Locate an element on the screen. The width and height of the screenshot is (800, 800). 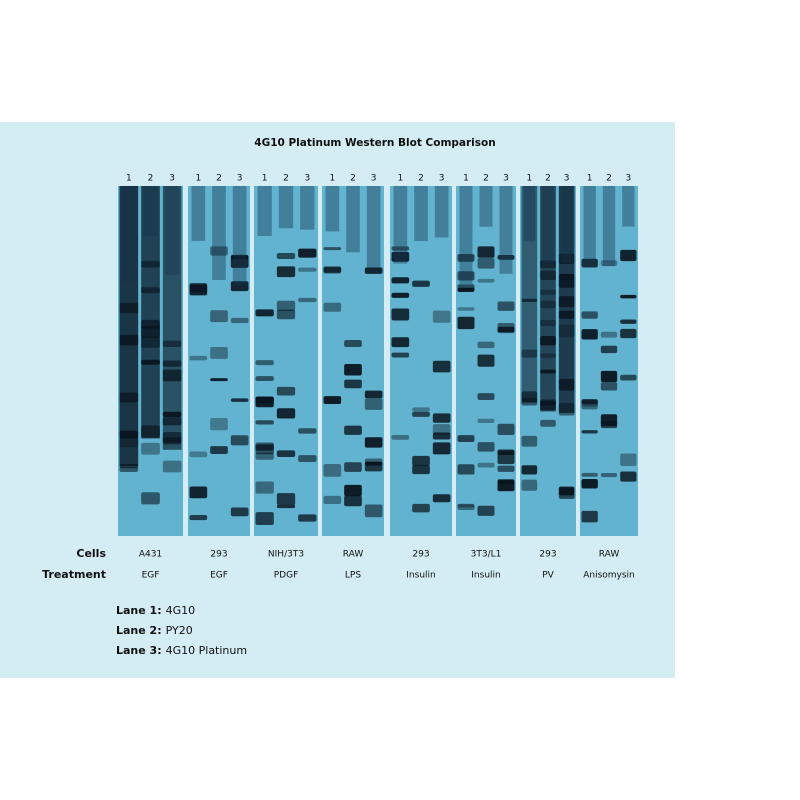
legend-key: Lane 1: is located at coordinates (139, 610).